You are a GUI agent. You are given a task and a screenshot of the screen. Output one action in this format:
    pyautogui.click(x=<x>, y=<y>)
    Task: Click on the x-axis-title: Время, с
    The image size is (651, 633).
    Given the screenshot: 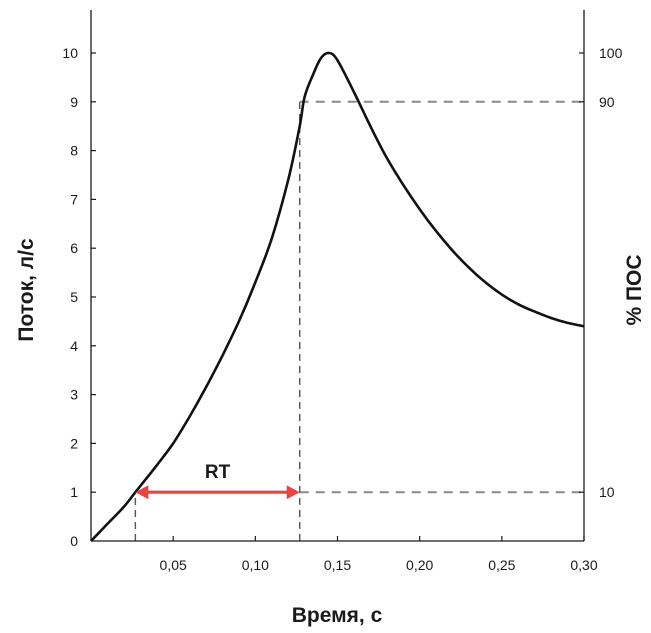 What is the action you would take?
    pyautogui.click(x=337, y=615)
    